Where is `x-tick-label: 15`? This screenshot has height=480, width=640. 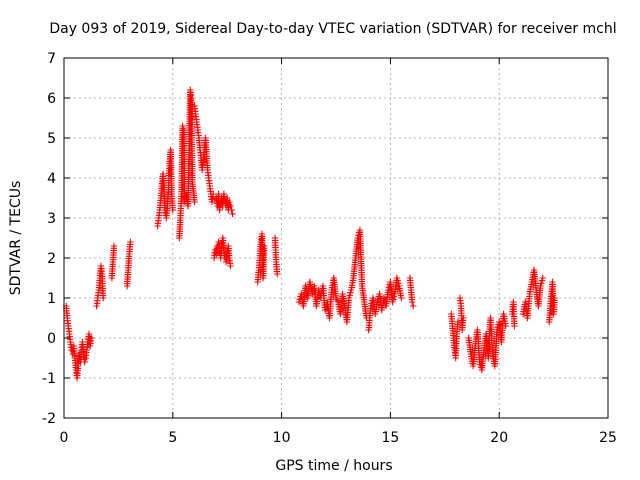
x-tick-label: 15 is located at coordinates (390, 438).